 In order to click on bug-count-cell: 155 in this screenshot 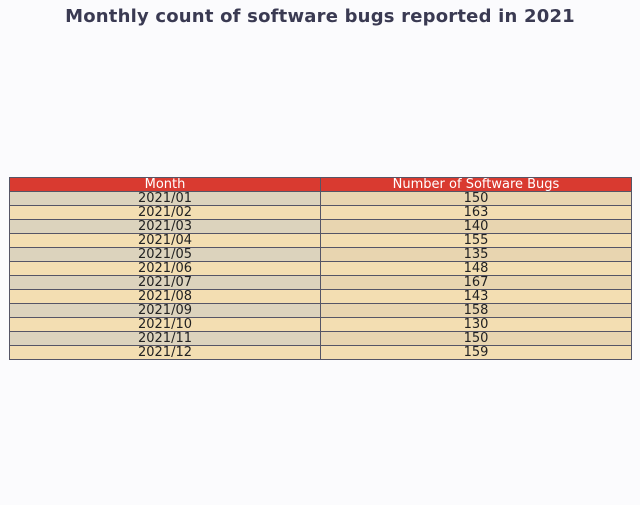, I will do `click(476, 240)`.